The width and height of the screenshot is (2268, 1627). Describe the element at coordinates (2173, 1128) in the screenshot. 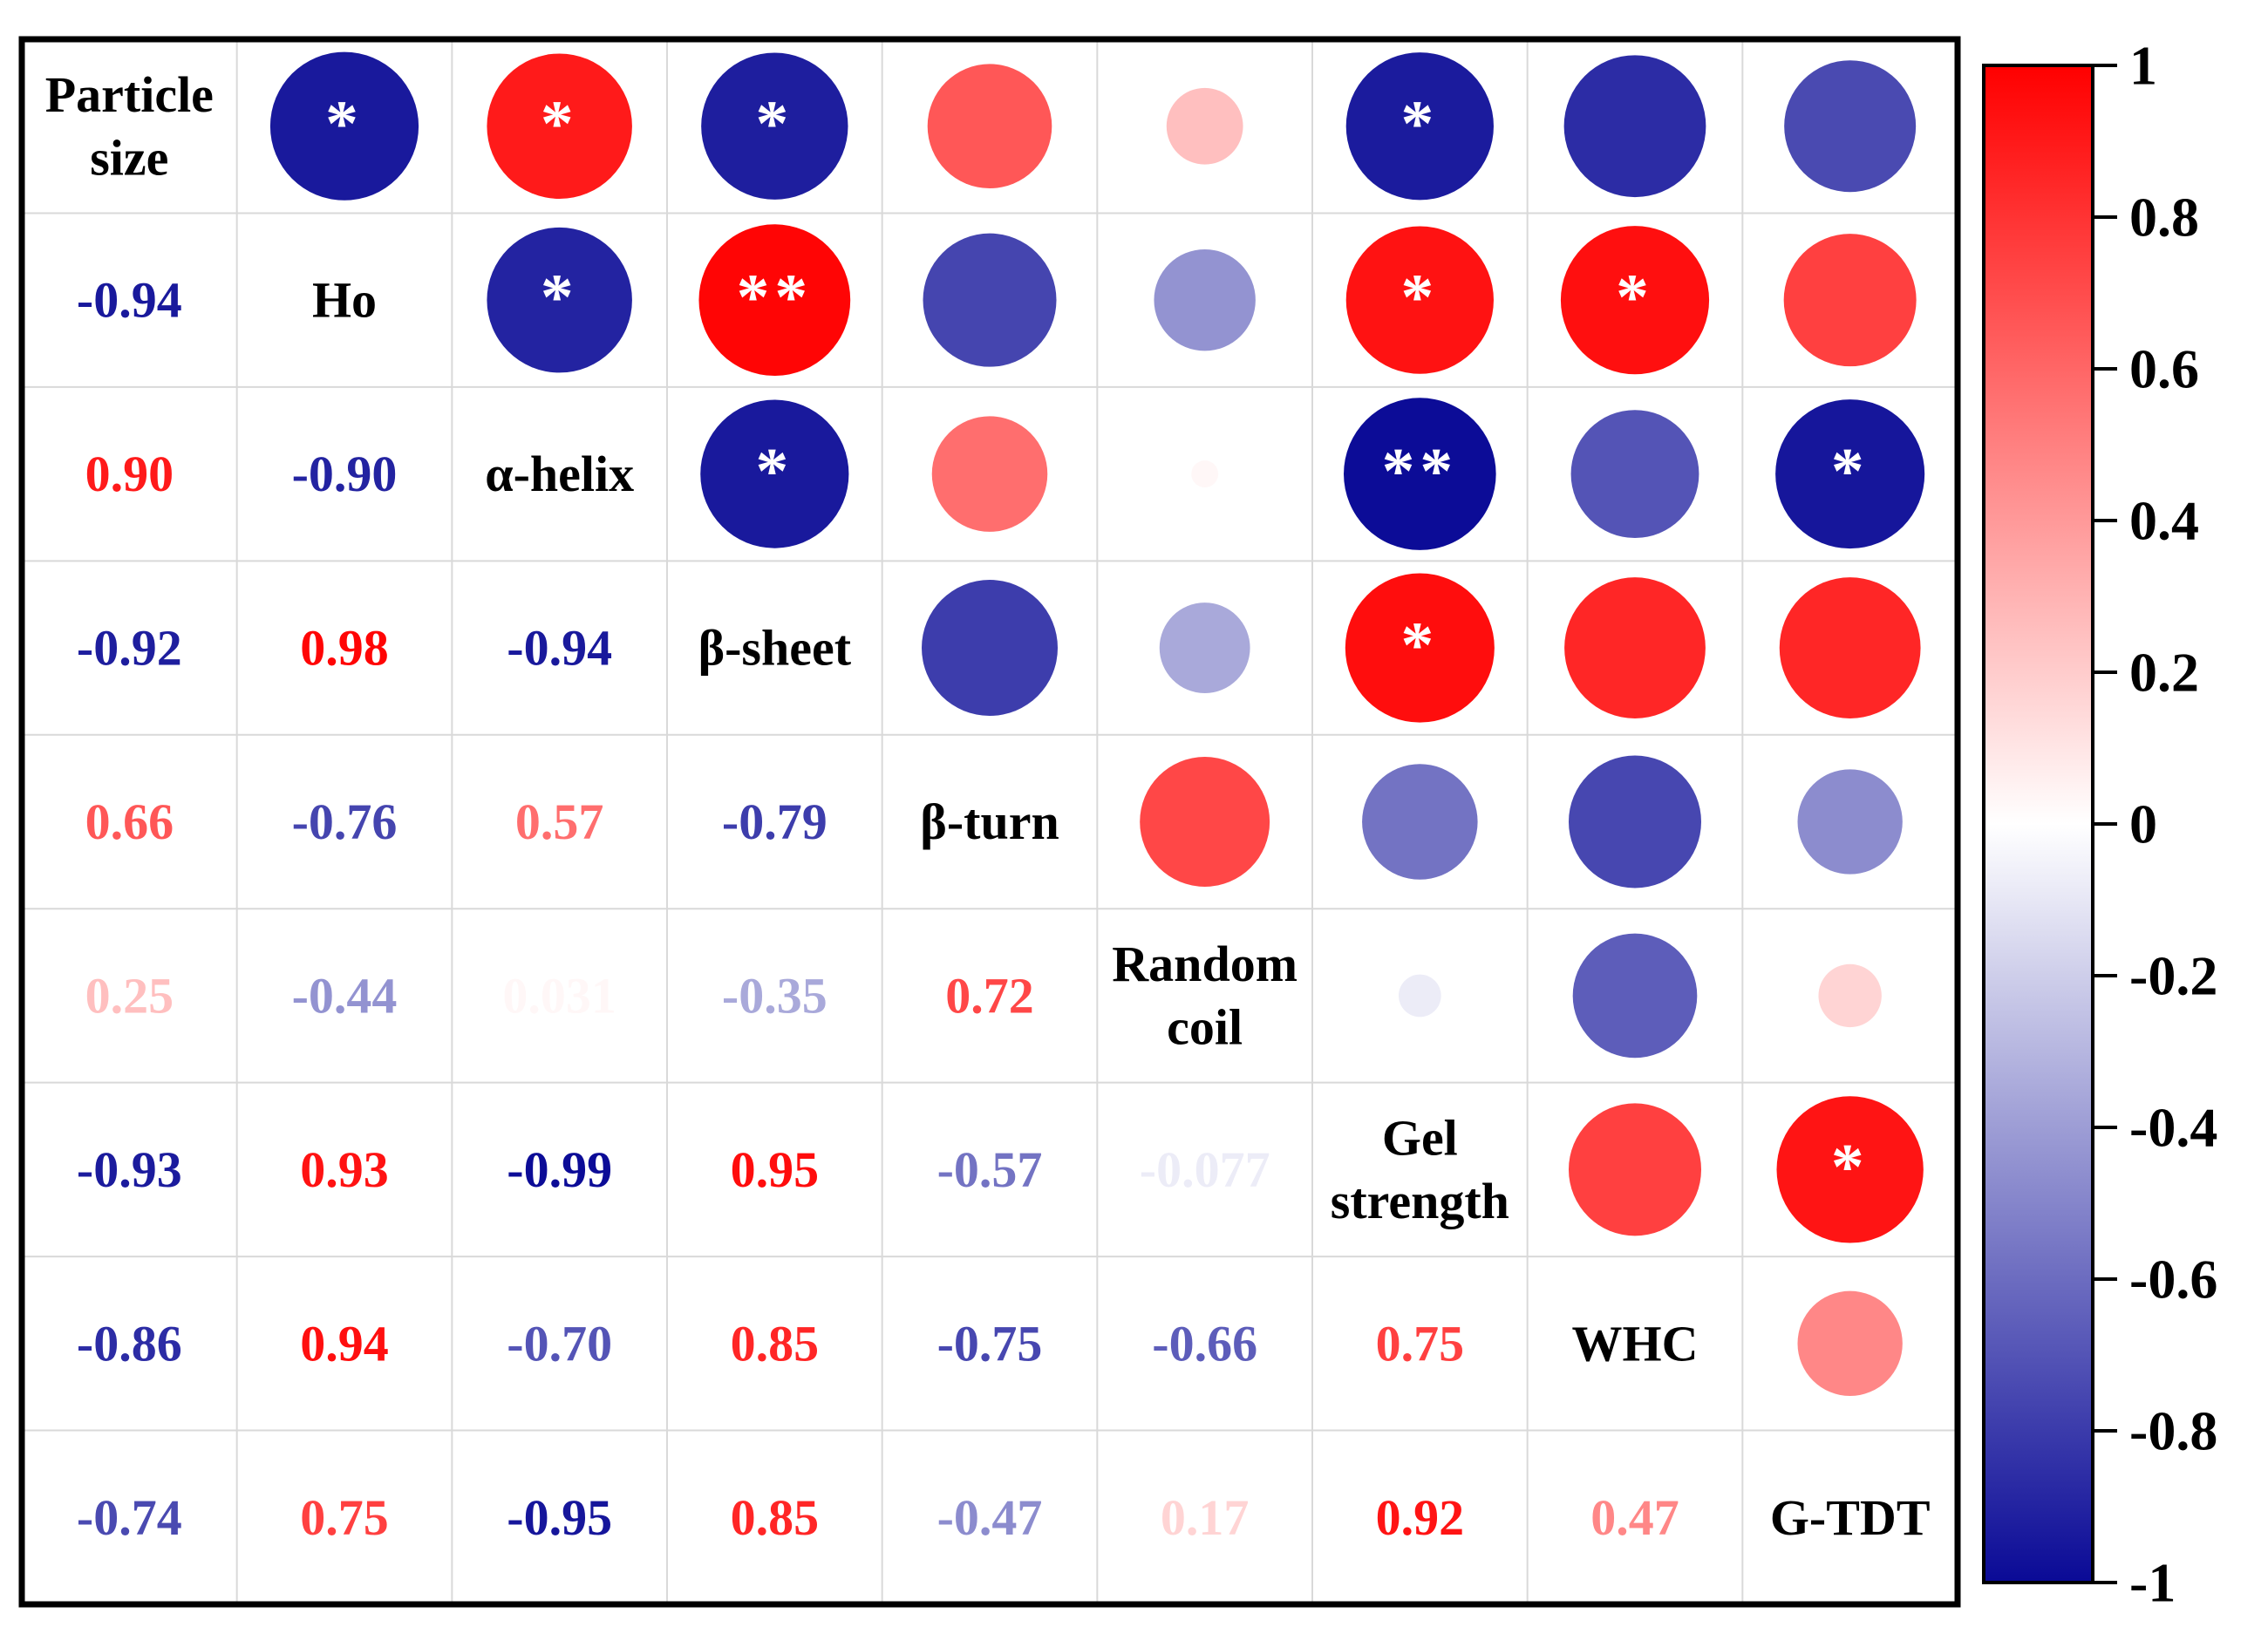

I see `colorbar-tick-label: -0.4` at that location.